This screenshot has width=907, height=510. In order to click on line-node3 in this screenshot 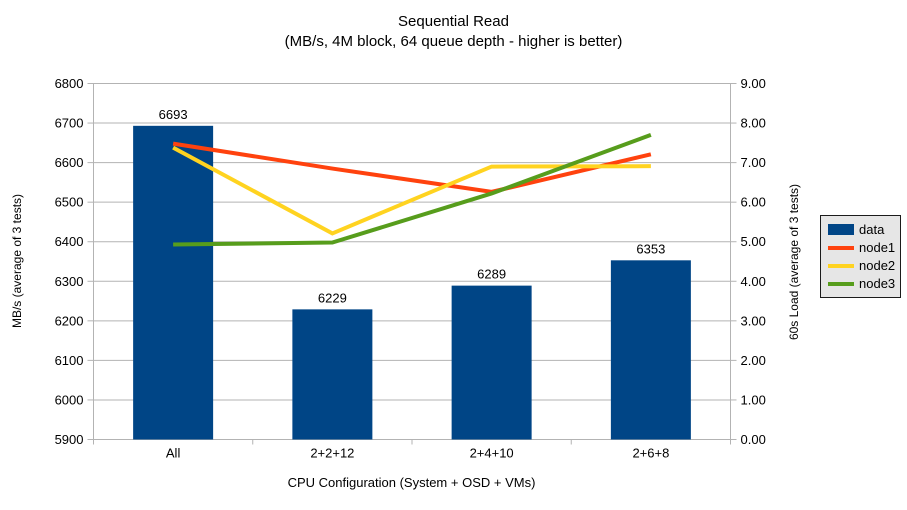, I will do `click(412, 190)`.